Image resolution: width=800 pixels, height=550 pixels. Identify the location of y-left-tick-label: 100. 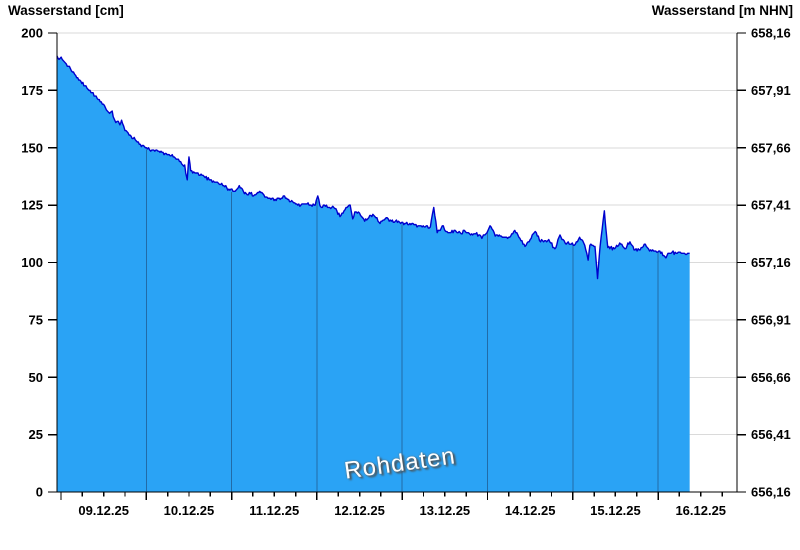
(32, 262).